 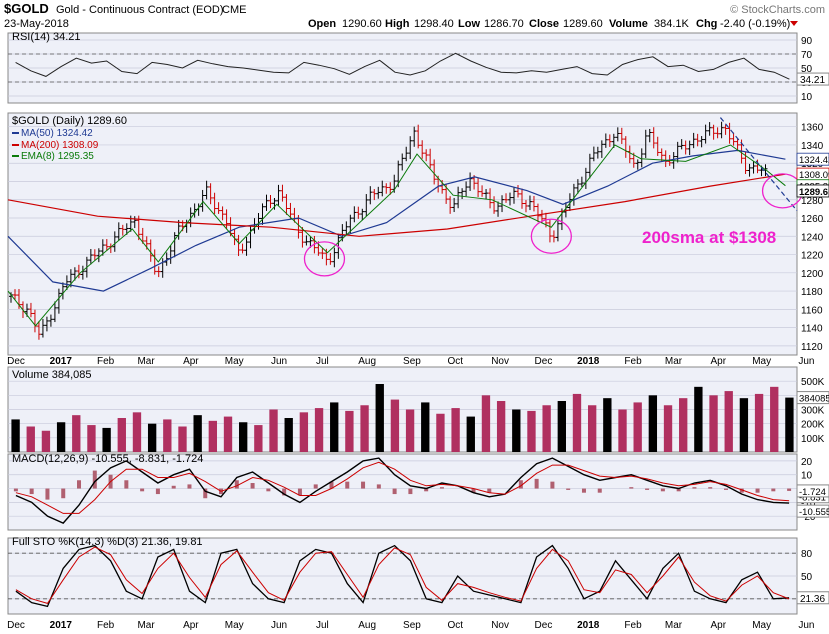 What do you see at coordinates (633, 625) in the screenshot?
I see `x-axis-label: Feb` at bounding box center [633, 625].